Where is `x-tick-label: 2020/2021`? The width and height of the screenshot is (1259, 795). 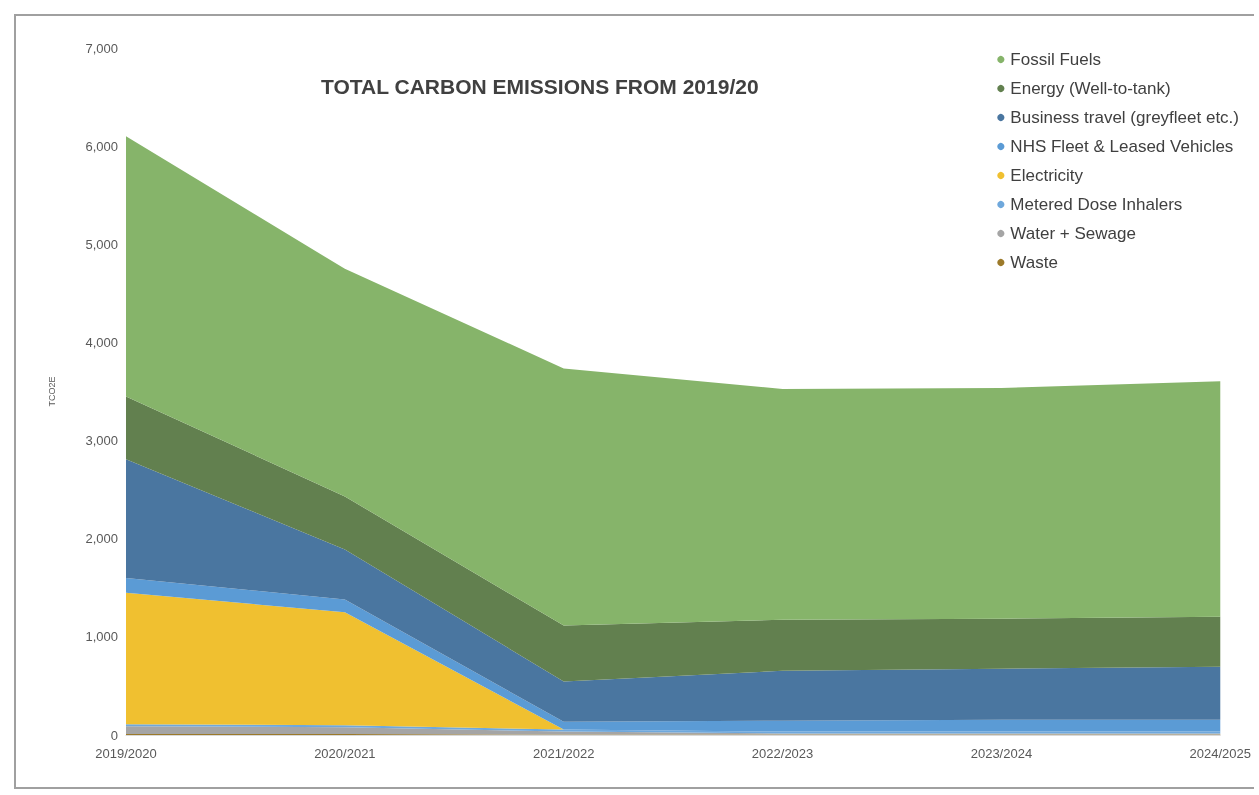 x-tick-label: 2020/2021 is located at coordinates (345, 753).